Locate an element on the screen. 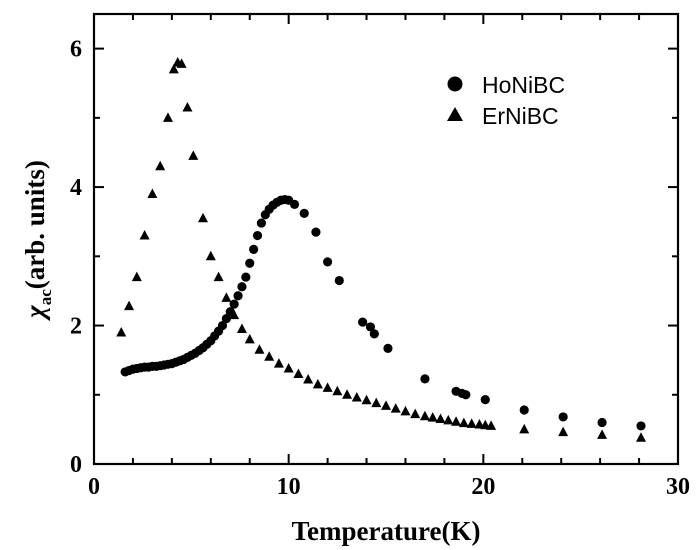 This screenshot has width=698, height=550. y-tick-label: 4 is located at coordinates (76, 188).